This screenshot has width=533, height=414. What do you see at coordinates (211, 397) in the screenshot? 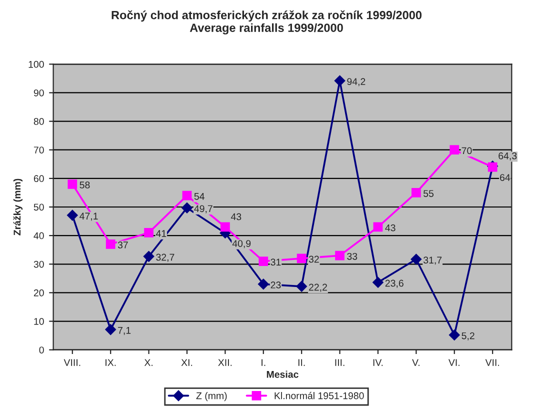
I see `legend-label: Z (mm)` at bounding box center [211, 397].